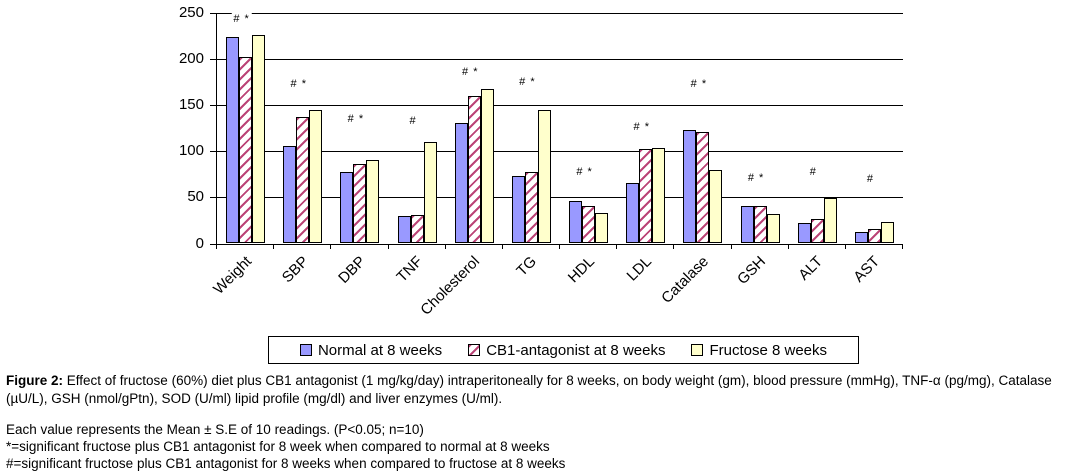 The width and height of the screenshot is (1071, 474). Describe the element at coordinates (646, 196) in the screenshot. I see `bar-ldl-series2` at that location.